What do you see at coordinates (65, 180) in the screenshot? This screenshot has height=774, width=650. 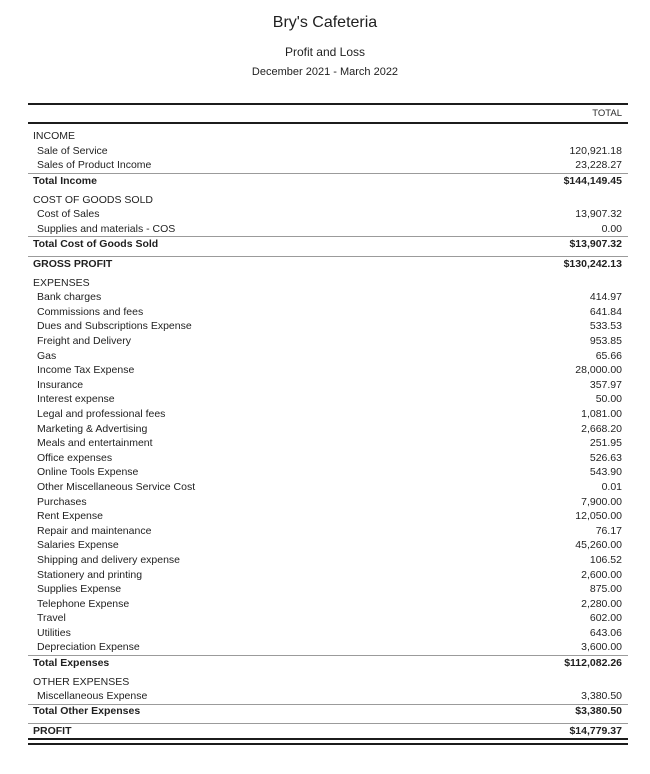 I see `row-label: Total Income` at bounding box center [65, 180].